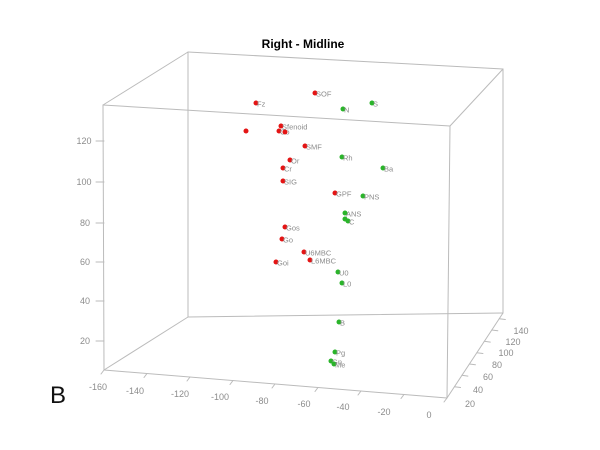  What do you see at coordinates (383, 168) in the screenshot?
I see `data-point-dot-ba` at bounding box center [383, 168].